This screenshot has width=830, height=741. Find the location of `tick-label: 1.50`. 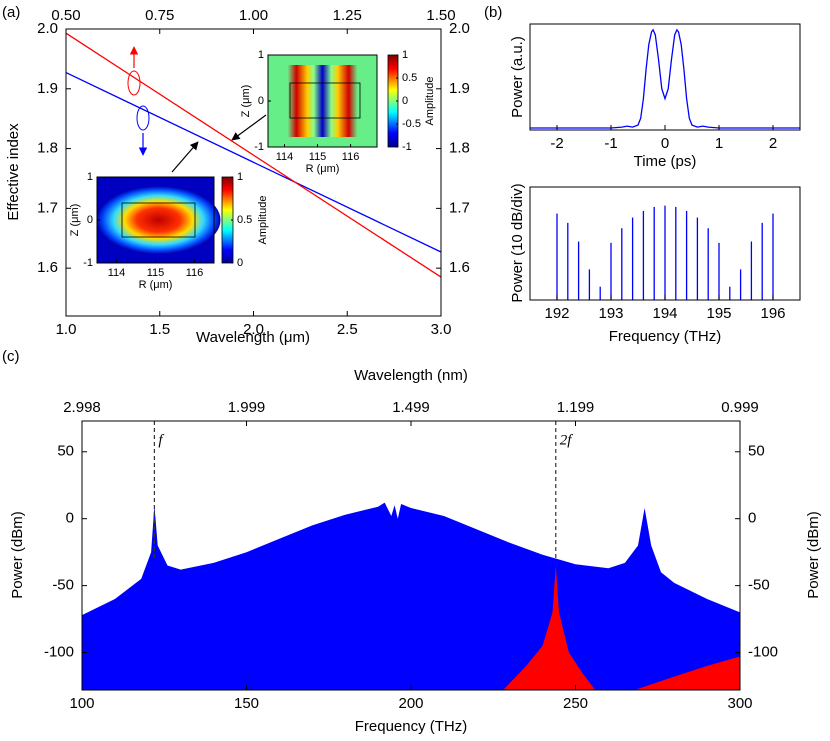

tick-label: 1.50 is located at coordinates (440, 15).